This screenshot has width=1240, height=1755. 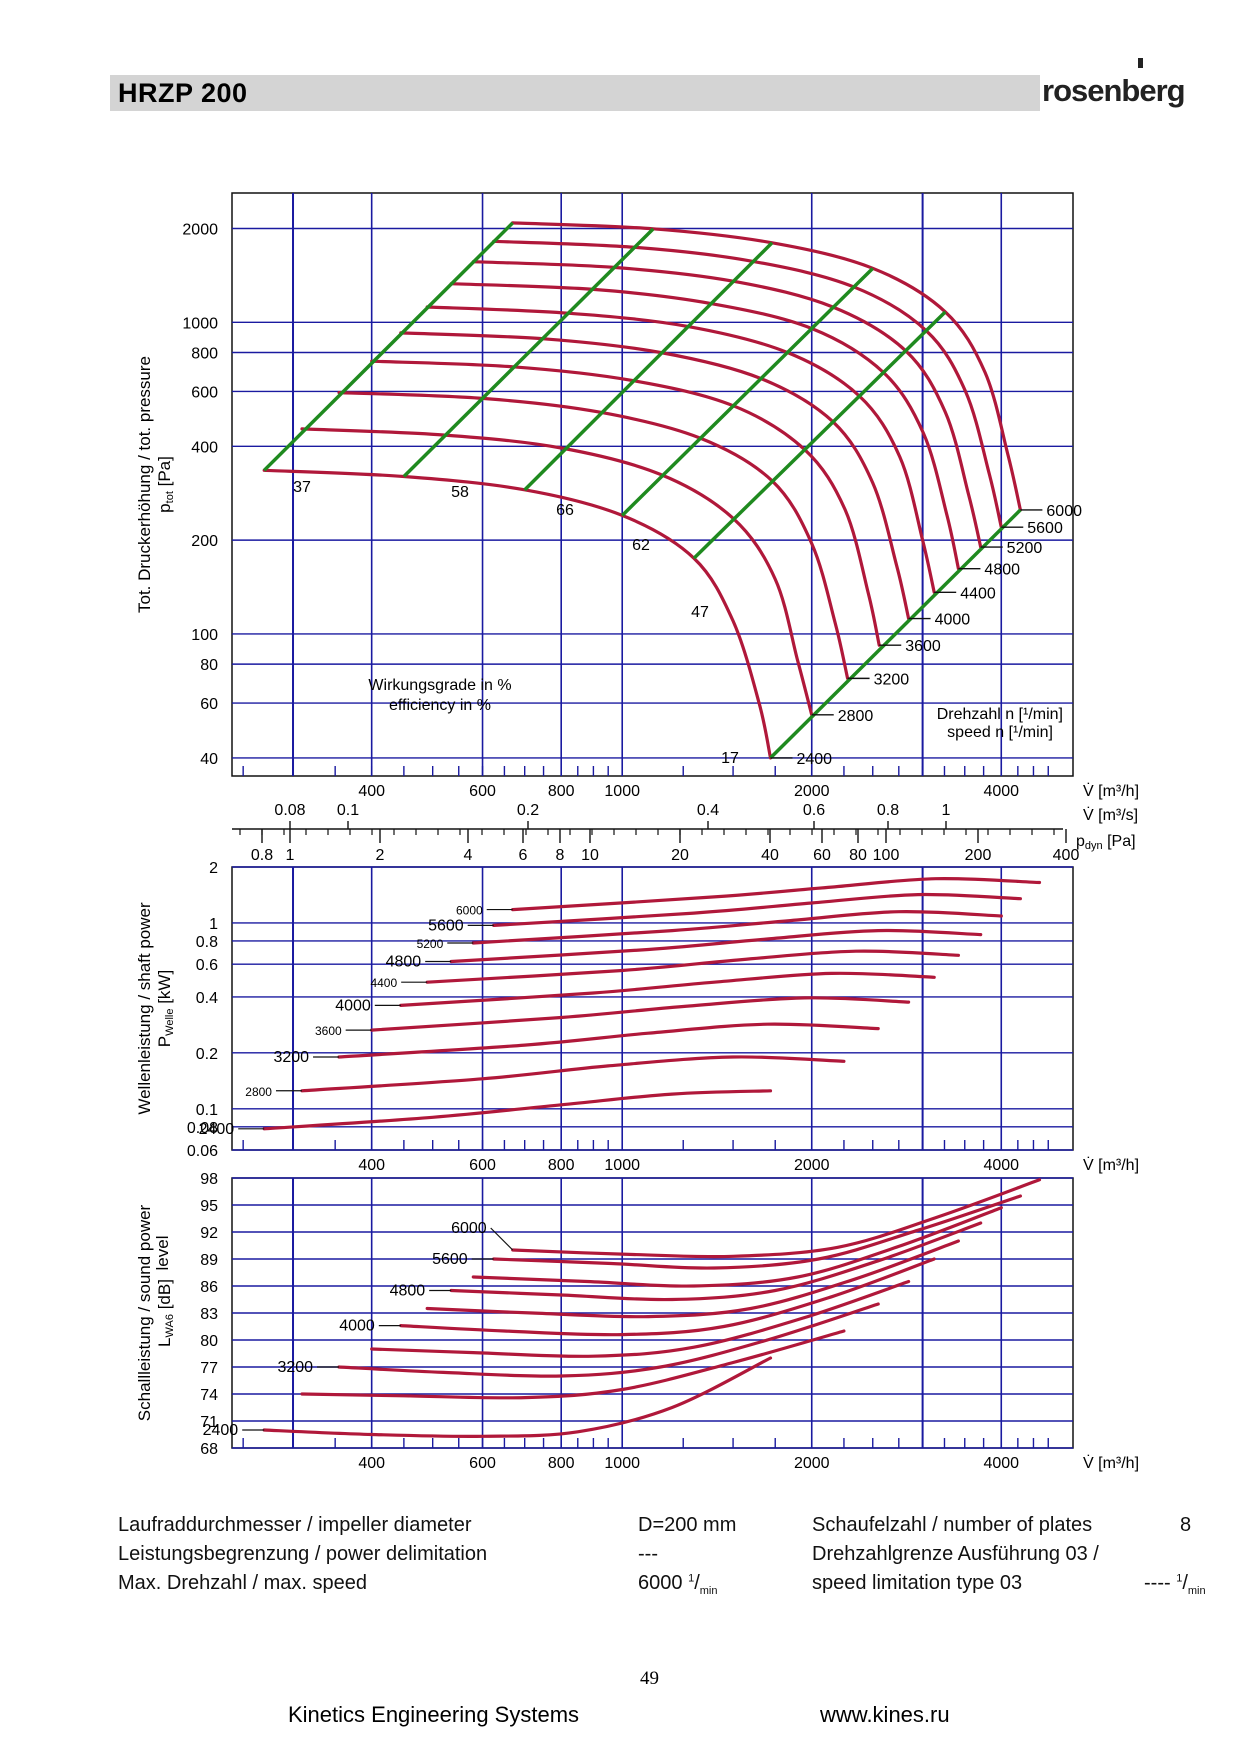 What do you see at coordinates (209, 1449) in the screenshot?
I see `sound-ytick-label: 68` at bounding box center [209, 1449].